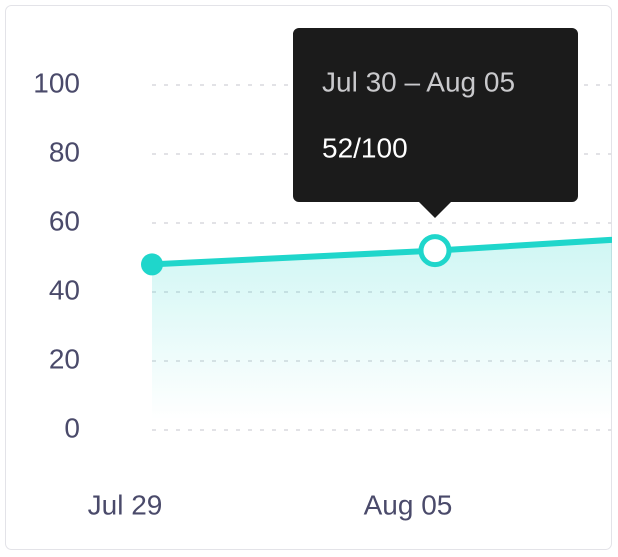 The image size is (618, 557). What do you see at coordinates (56, 82) in the screenshot?
I see `y-tick-label: 100` at bounding box center [56, 82].